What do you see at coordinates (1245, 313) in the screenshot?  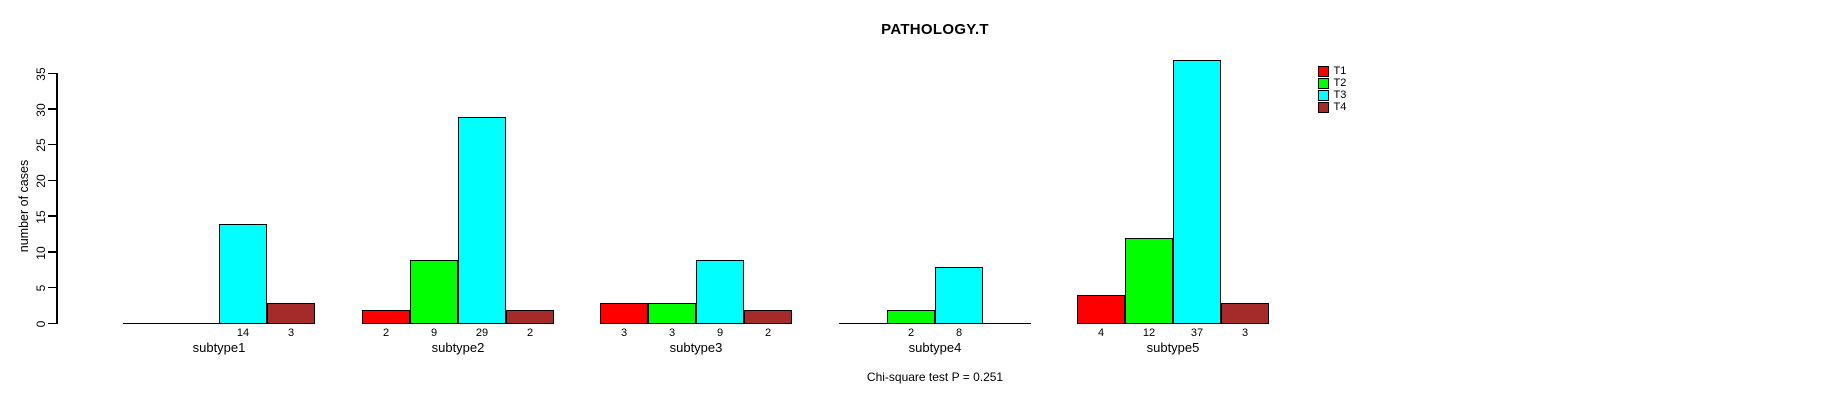 I see `bar-subtype5-T4` at bounding box center [1245, 313].